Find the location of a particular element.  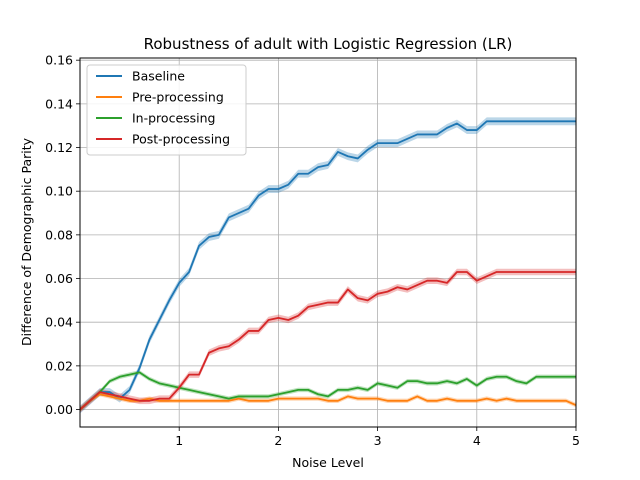

x-tick-label: 1 is located at coordinates (179, 440).